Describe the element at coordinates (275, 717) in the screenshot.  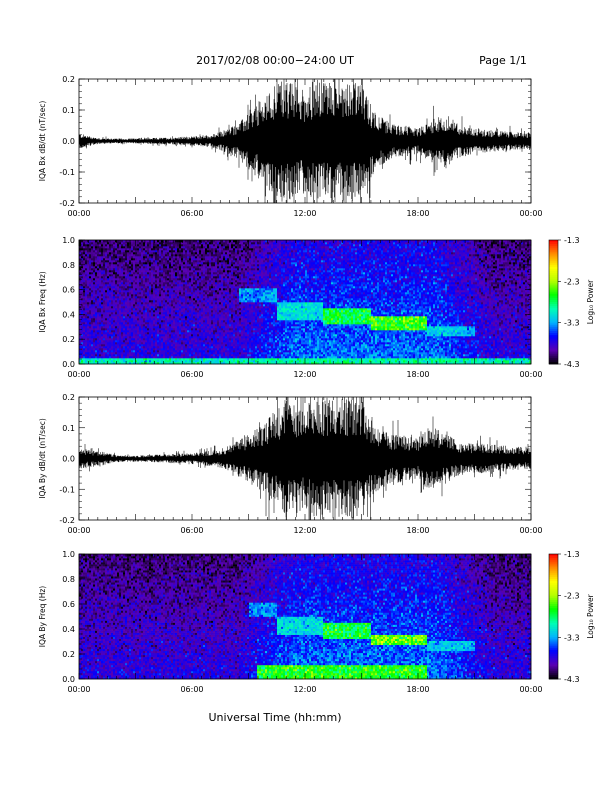
I see `x-axis-title: Universal Time (hh:mm)` at that location.